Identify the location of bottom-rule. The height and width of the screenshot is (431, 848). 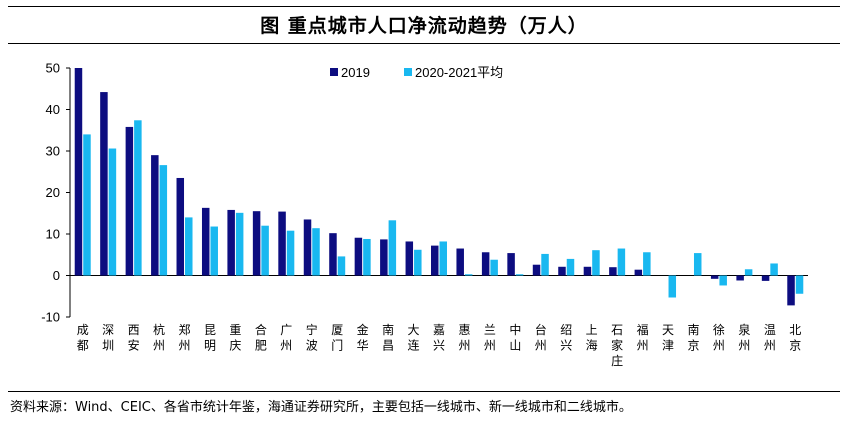
(424, 391).